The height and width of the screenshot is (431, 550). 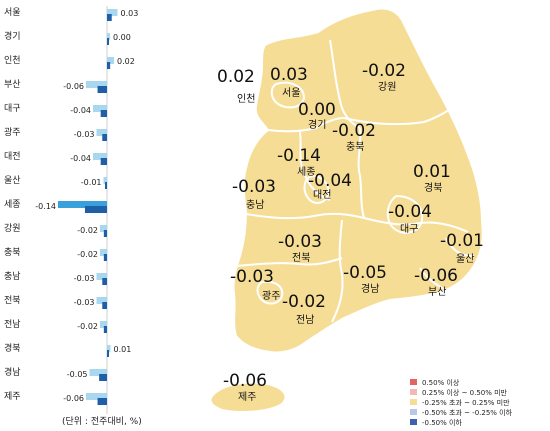 I want to click on bar-category-label: 제주, so click(x=12, y=396).